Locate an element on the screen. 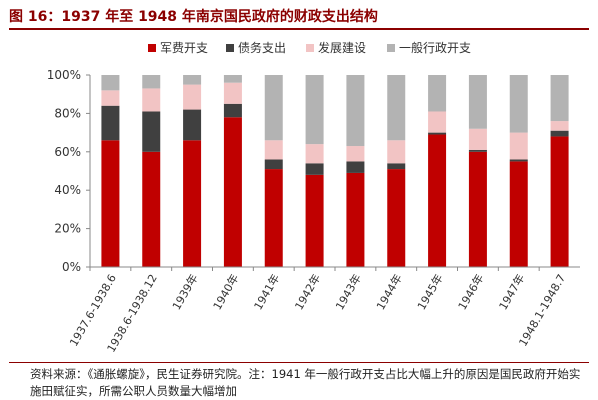  legend-label-3: 一般行政开支 is located at coordinates (435, 47).